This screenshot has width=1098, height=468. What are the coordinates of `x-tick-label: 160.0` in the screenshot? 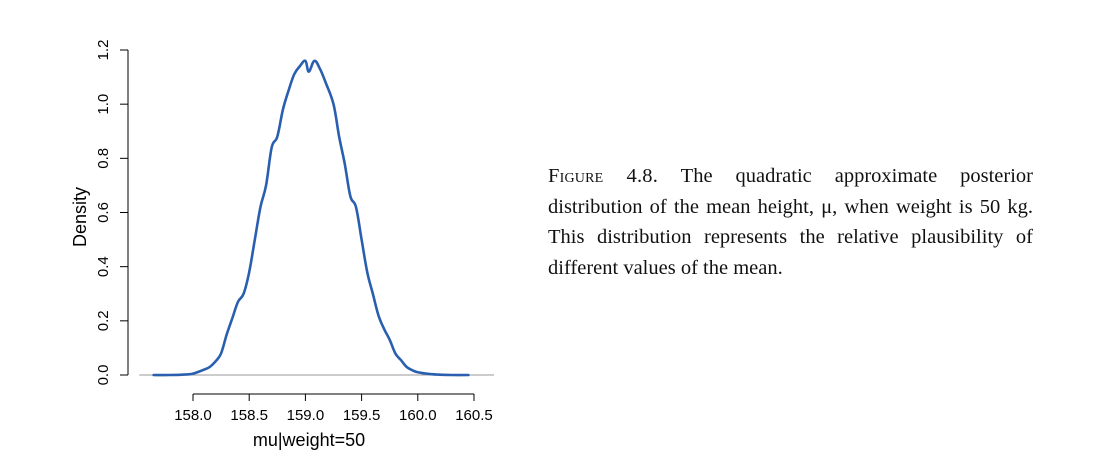 It's located at (418, 415).